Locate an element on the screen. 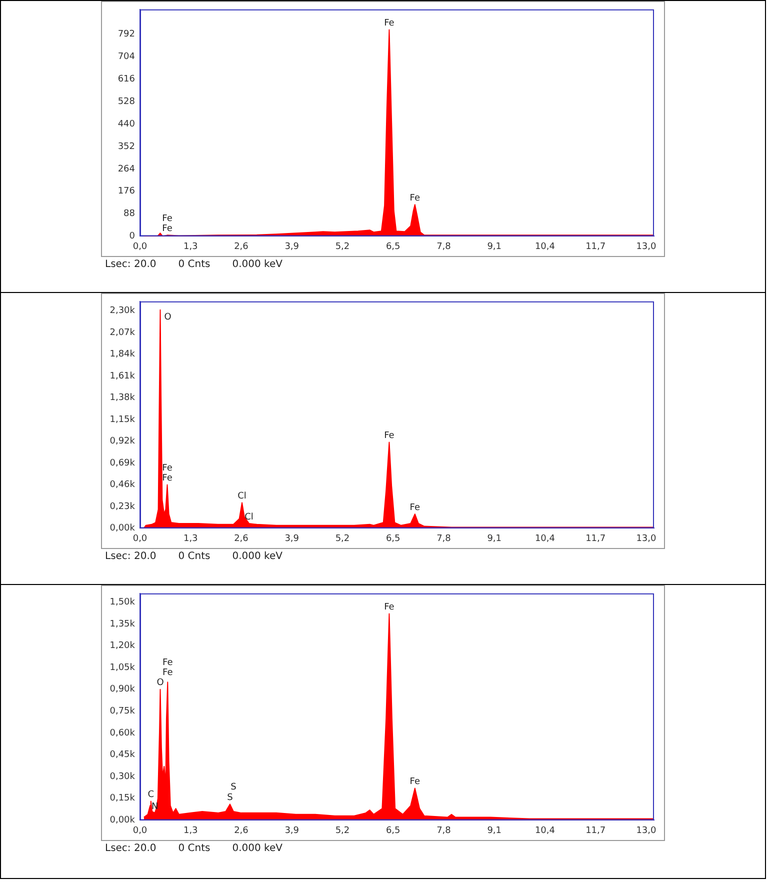 This screenshot has width=768, height=883. y-tick-label: 0,15k is located at coordinates (123, 799).